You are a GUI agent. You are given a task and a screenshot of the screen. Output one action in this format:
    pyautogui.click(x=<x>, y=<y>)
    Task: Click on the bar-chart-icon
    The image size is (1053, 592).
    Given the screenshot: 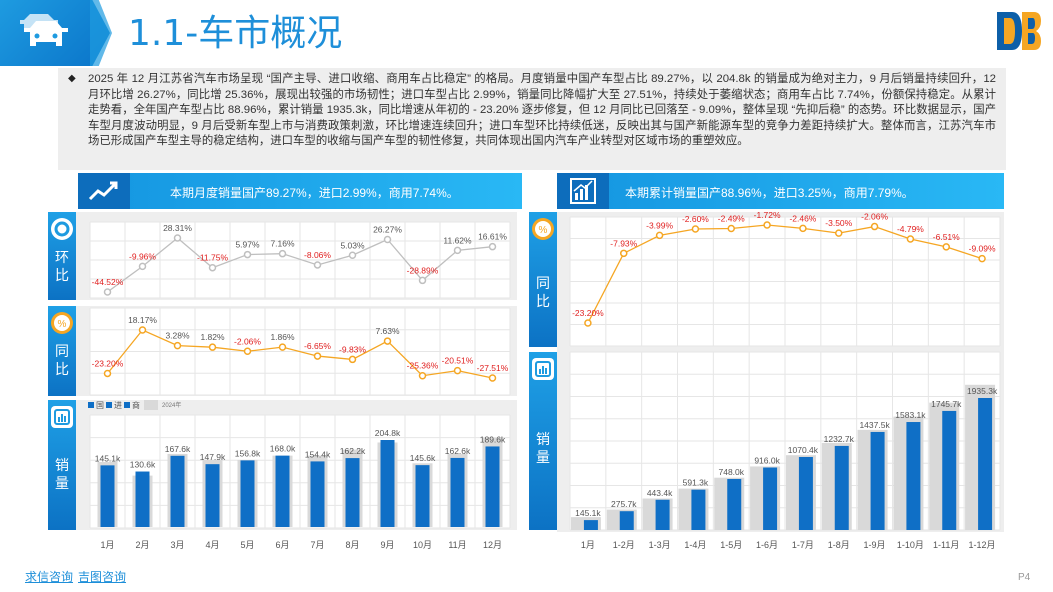 What is the action you would take?
    pyautogui.click(x=583, y=191)
    